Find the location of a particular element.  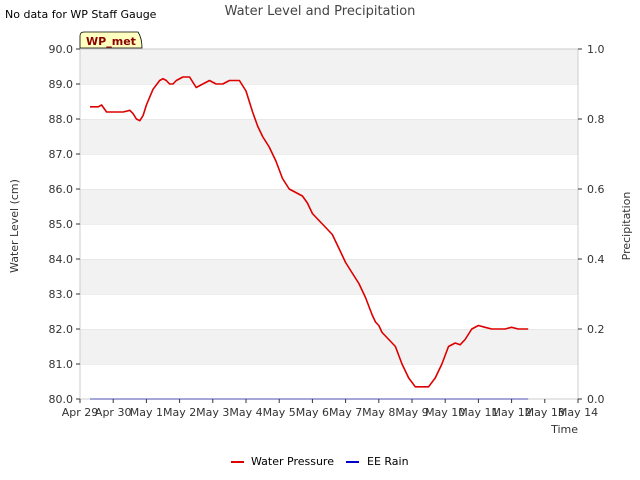

x-tick-label: May 12 is located at coordinates (511, 412).